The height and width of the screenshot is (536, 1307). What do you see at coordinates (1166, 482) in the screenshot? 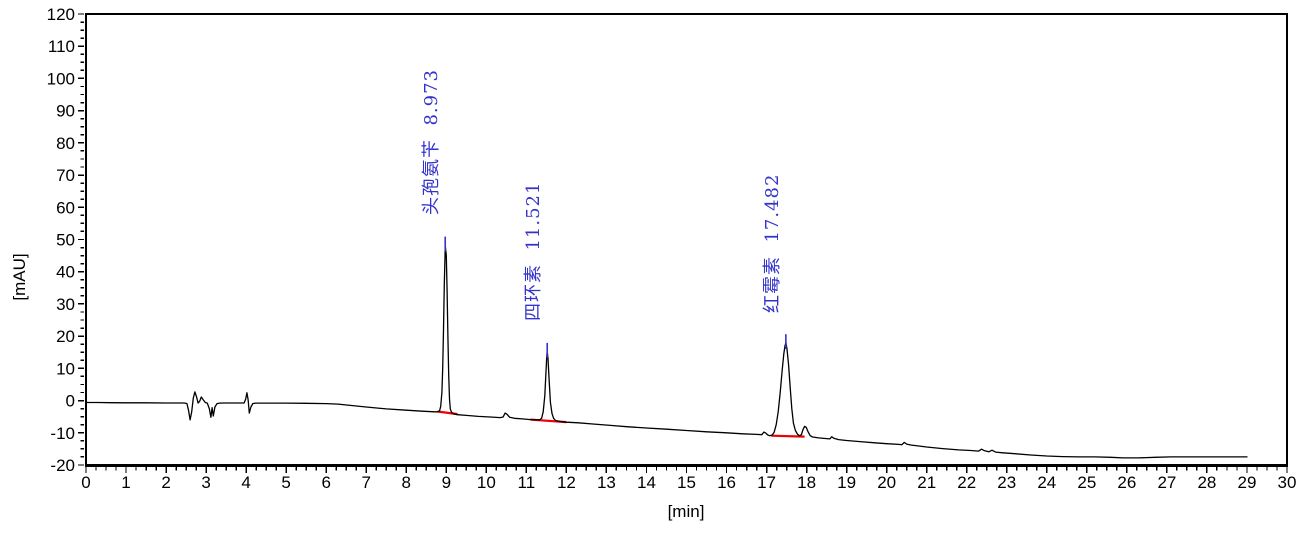
I see `svg-text: 27` at bounding box center [1166, 482].